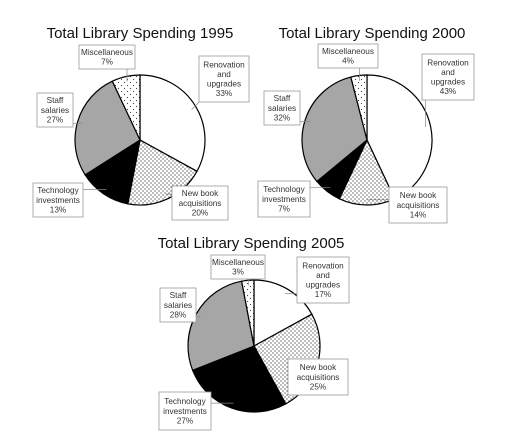  Describe the element at coordinates (58, 209) in the screenshot. I see `percent-value: 13%` at that location.